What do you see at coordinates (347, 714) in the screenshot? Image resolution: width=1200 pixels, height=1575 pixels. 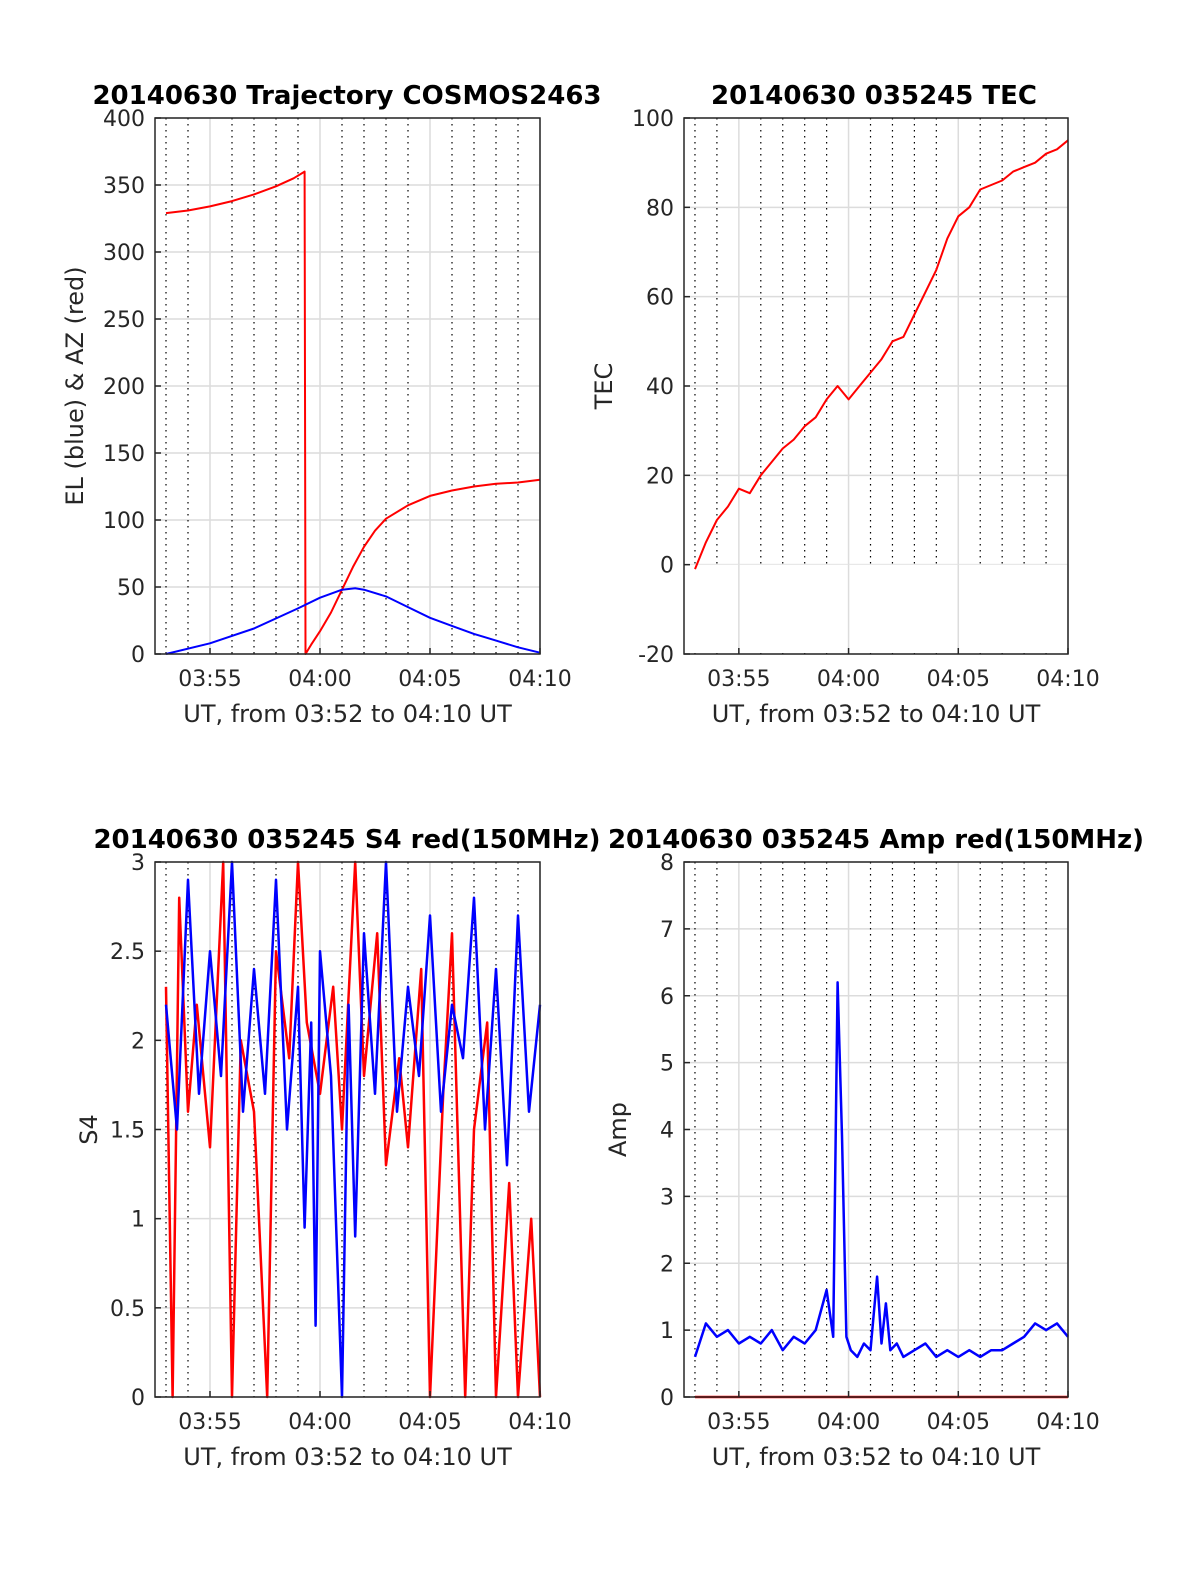 I see `trajectory-xlabel: UT, from 03:52 to 04:10 UT` at bounding box center [347, 714].